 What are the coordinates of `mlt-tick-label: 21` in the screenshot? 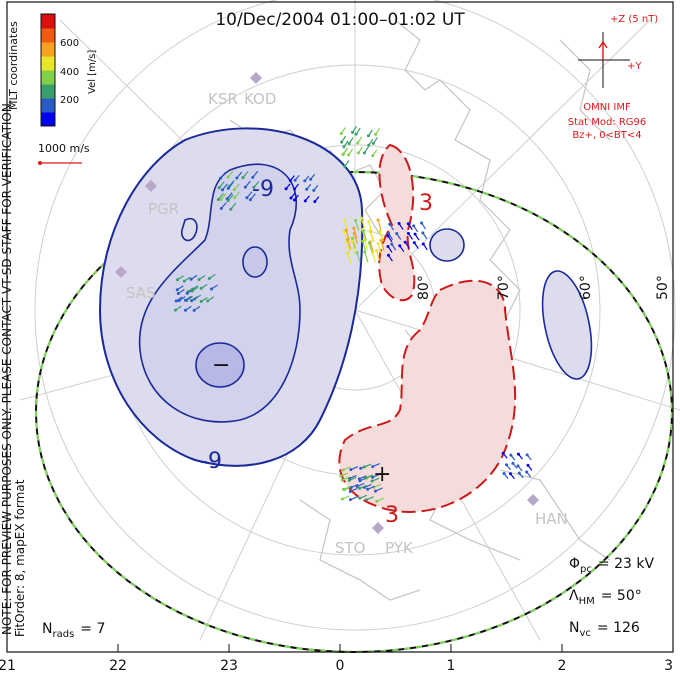 It's located at (8, 666).